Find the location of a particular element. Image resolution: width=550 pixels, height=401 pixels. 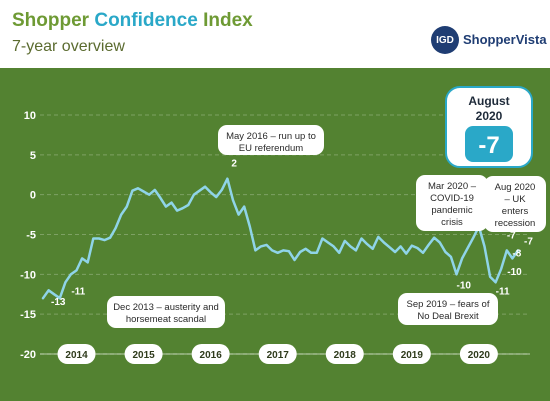

igd-logo-mark: IGD is located at coordinates (445, 40).